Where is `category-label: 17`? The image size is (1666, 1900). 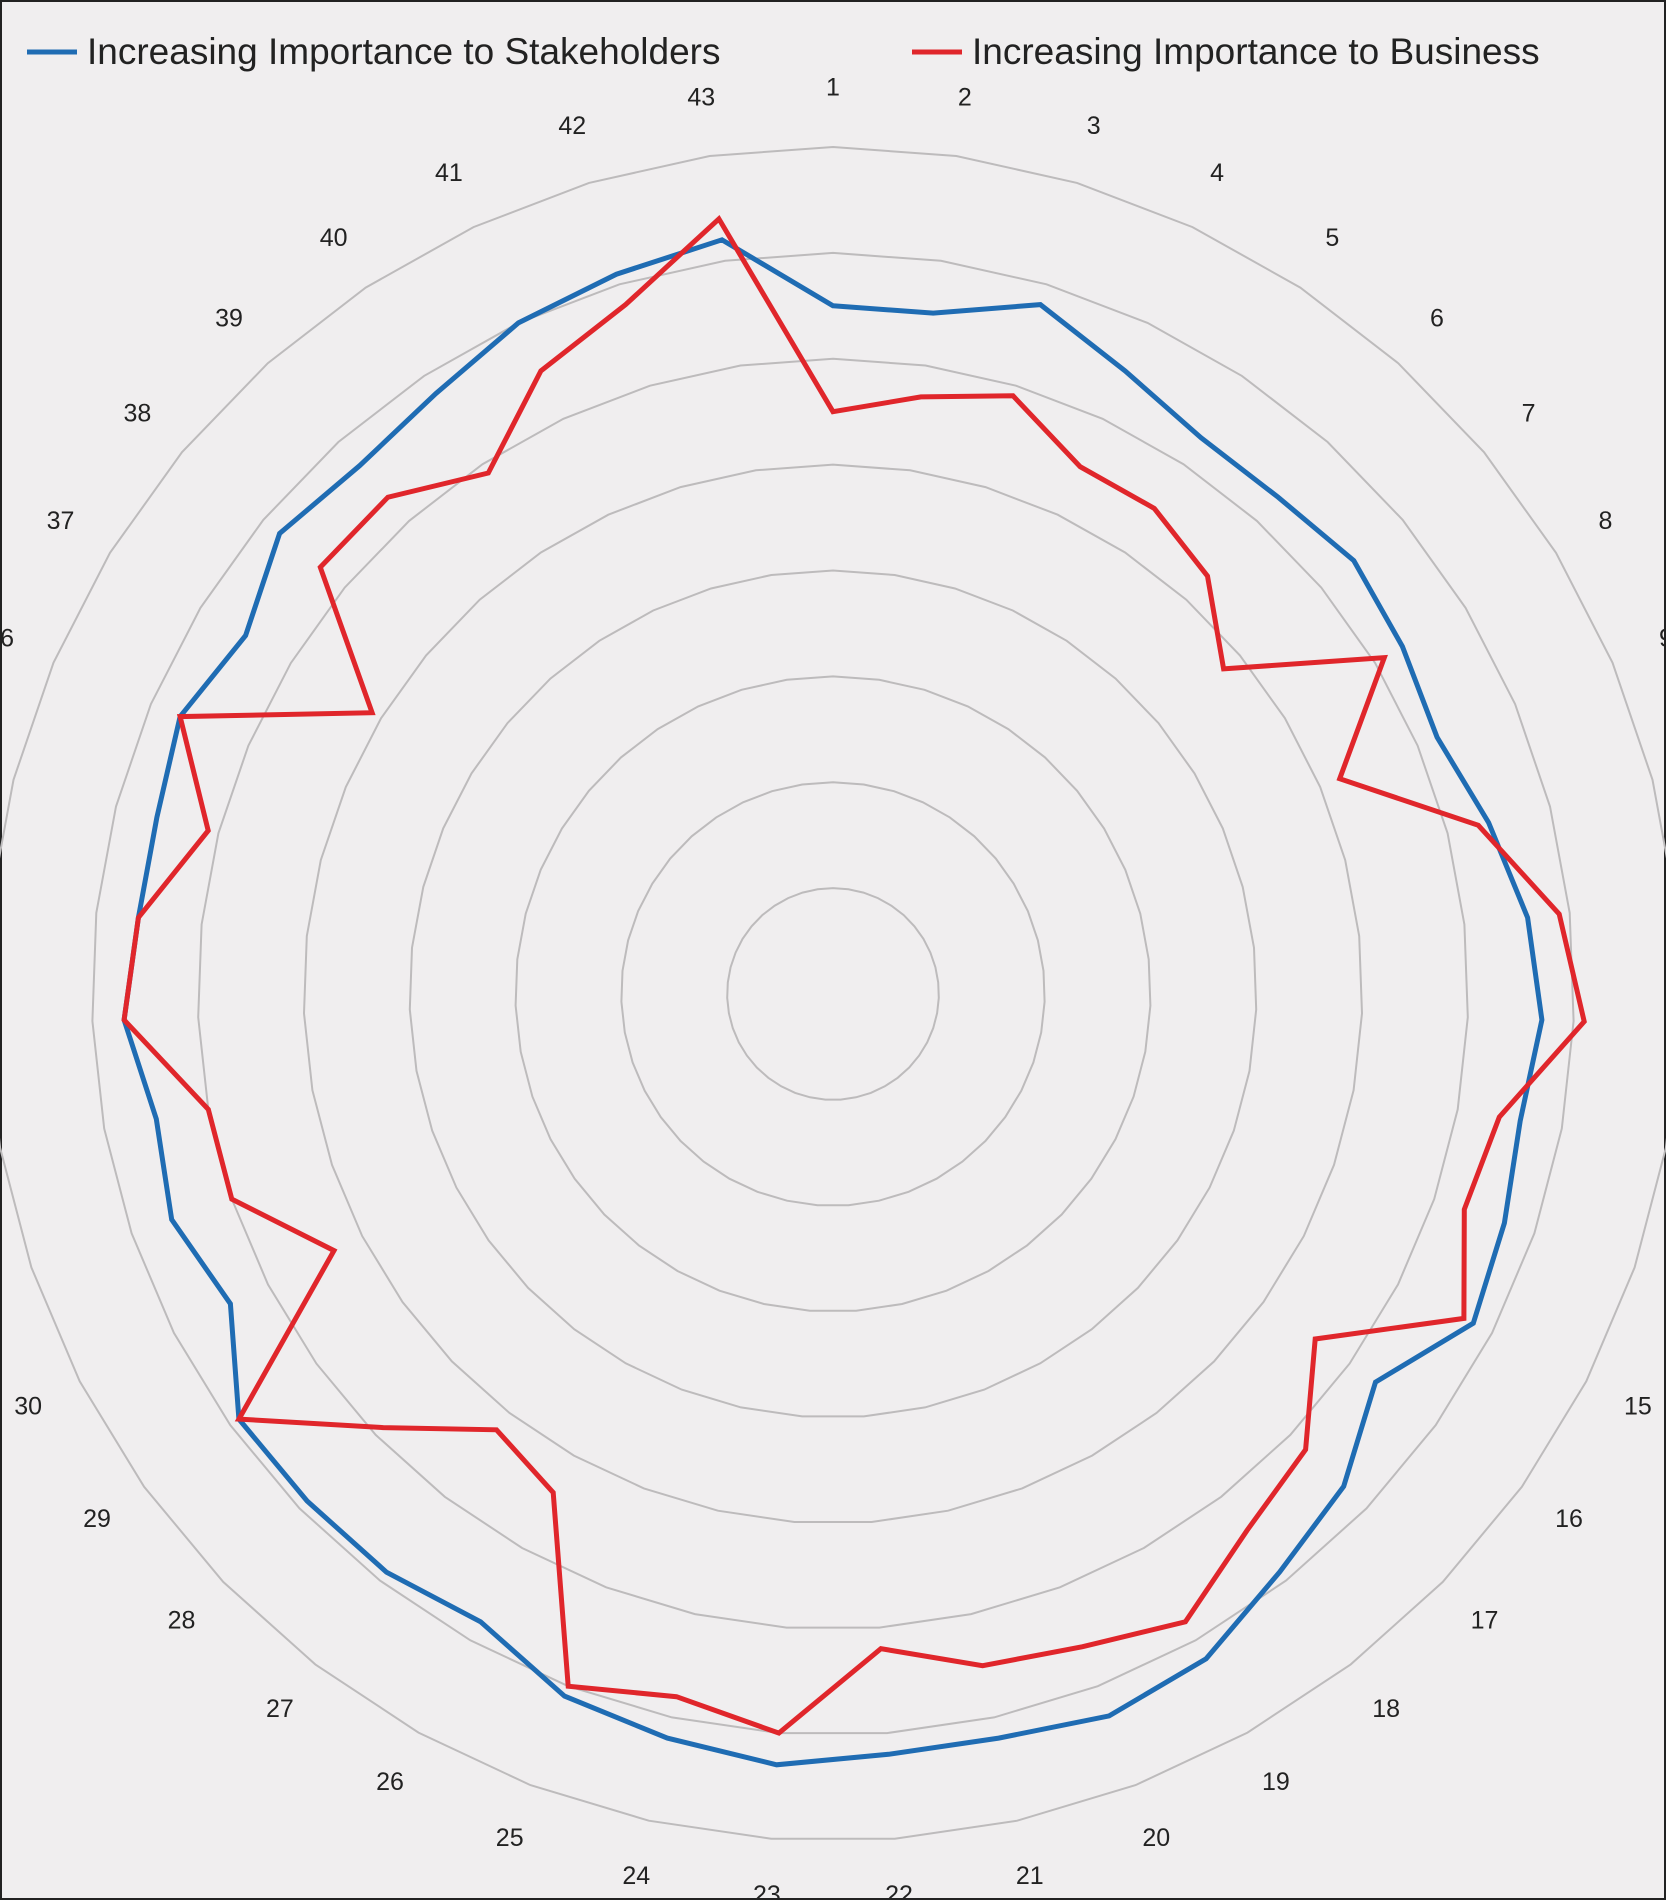
category-label: 17 is located at coordinates (1485, 1621).